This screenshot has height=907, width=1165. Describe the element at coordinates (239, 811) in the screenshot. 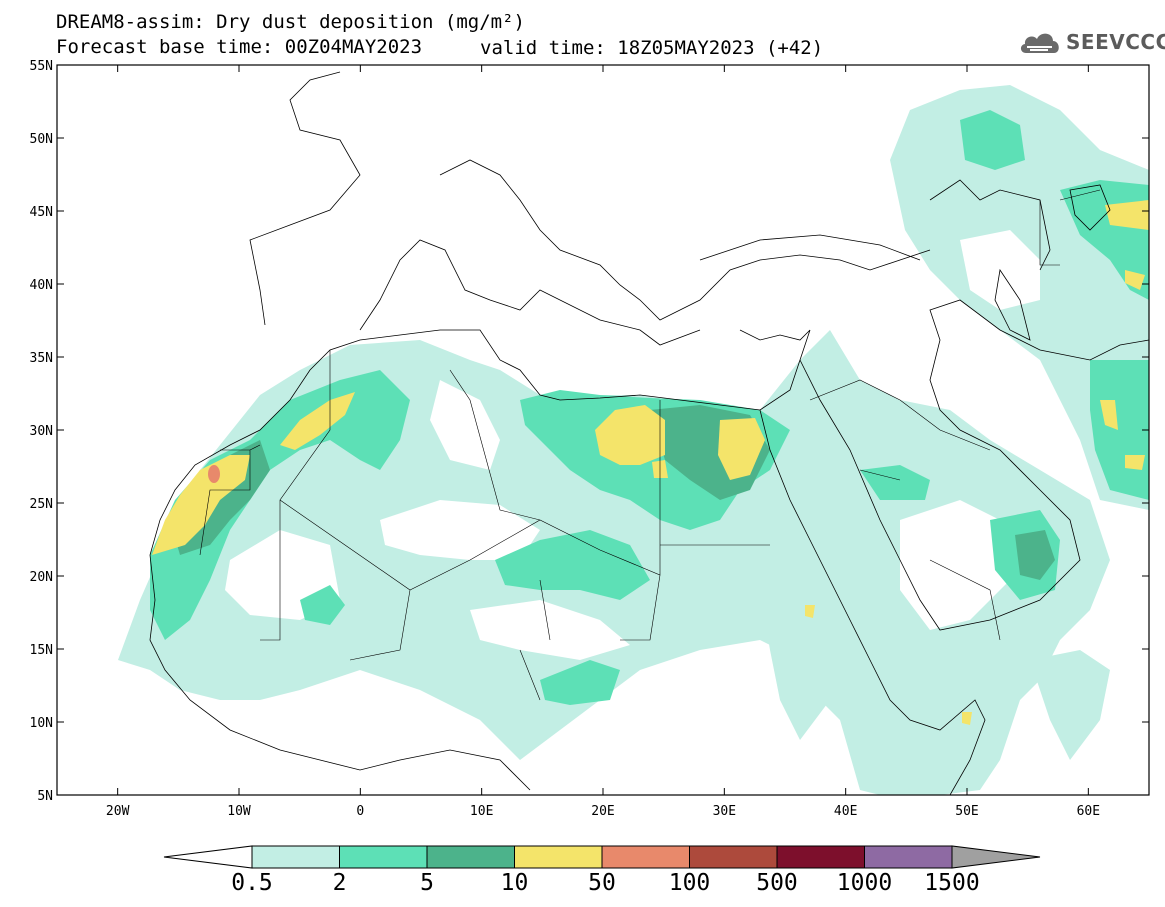

I see `lon-label: 10W` at that location.